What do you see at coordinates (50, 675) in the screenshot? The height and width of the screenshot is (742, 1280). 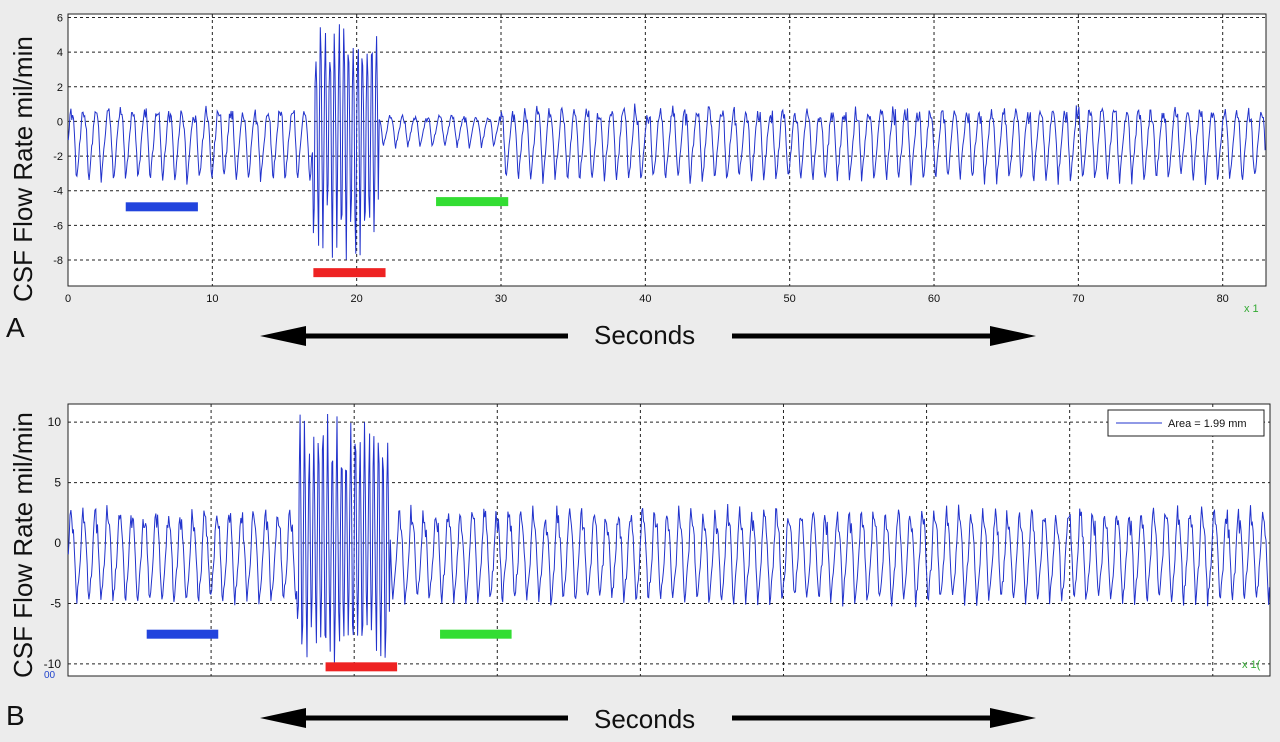 I see `left-mark: 00` at bounding box center [50, 675].